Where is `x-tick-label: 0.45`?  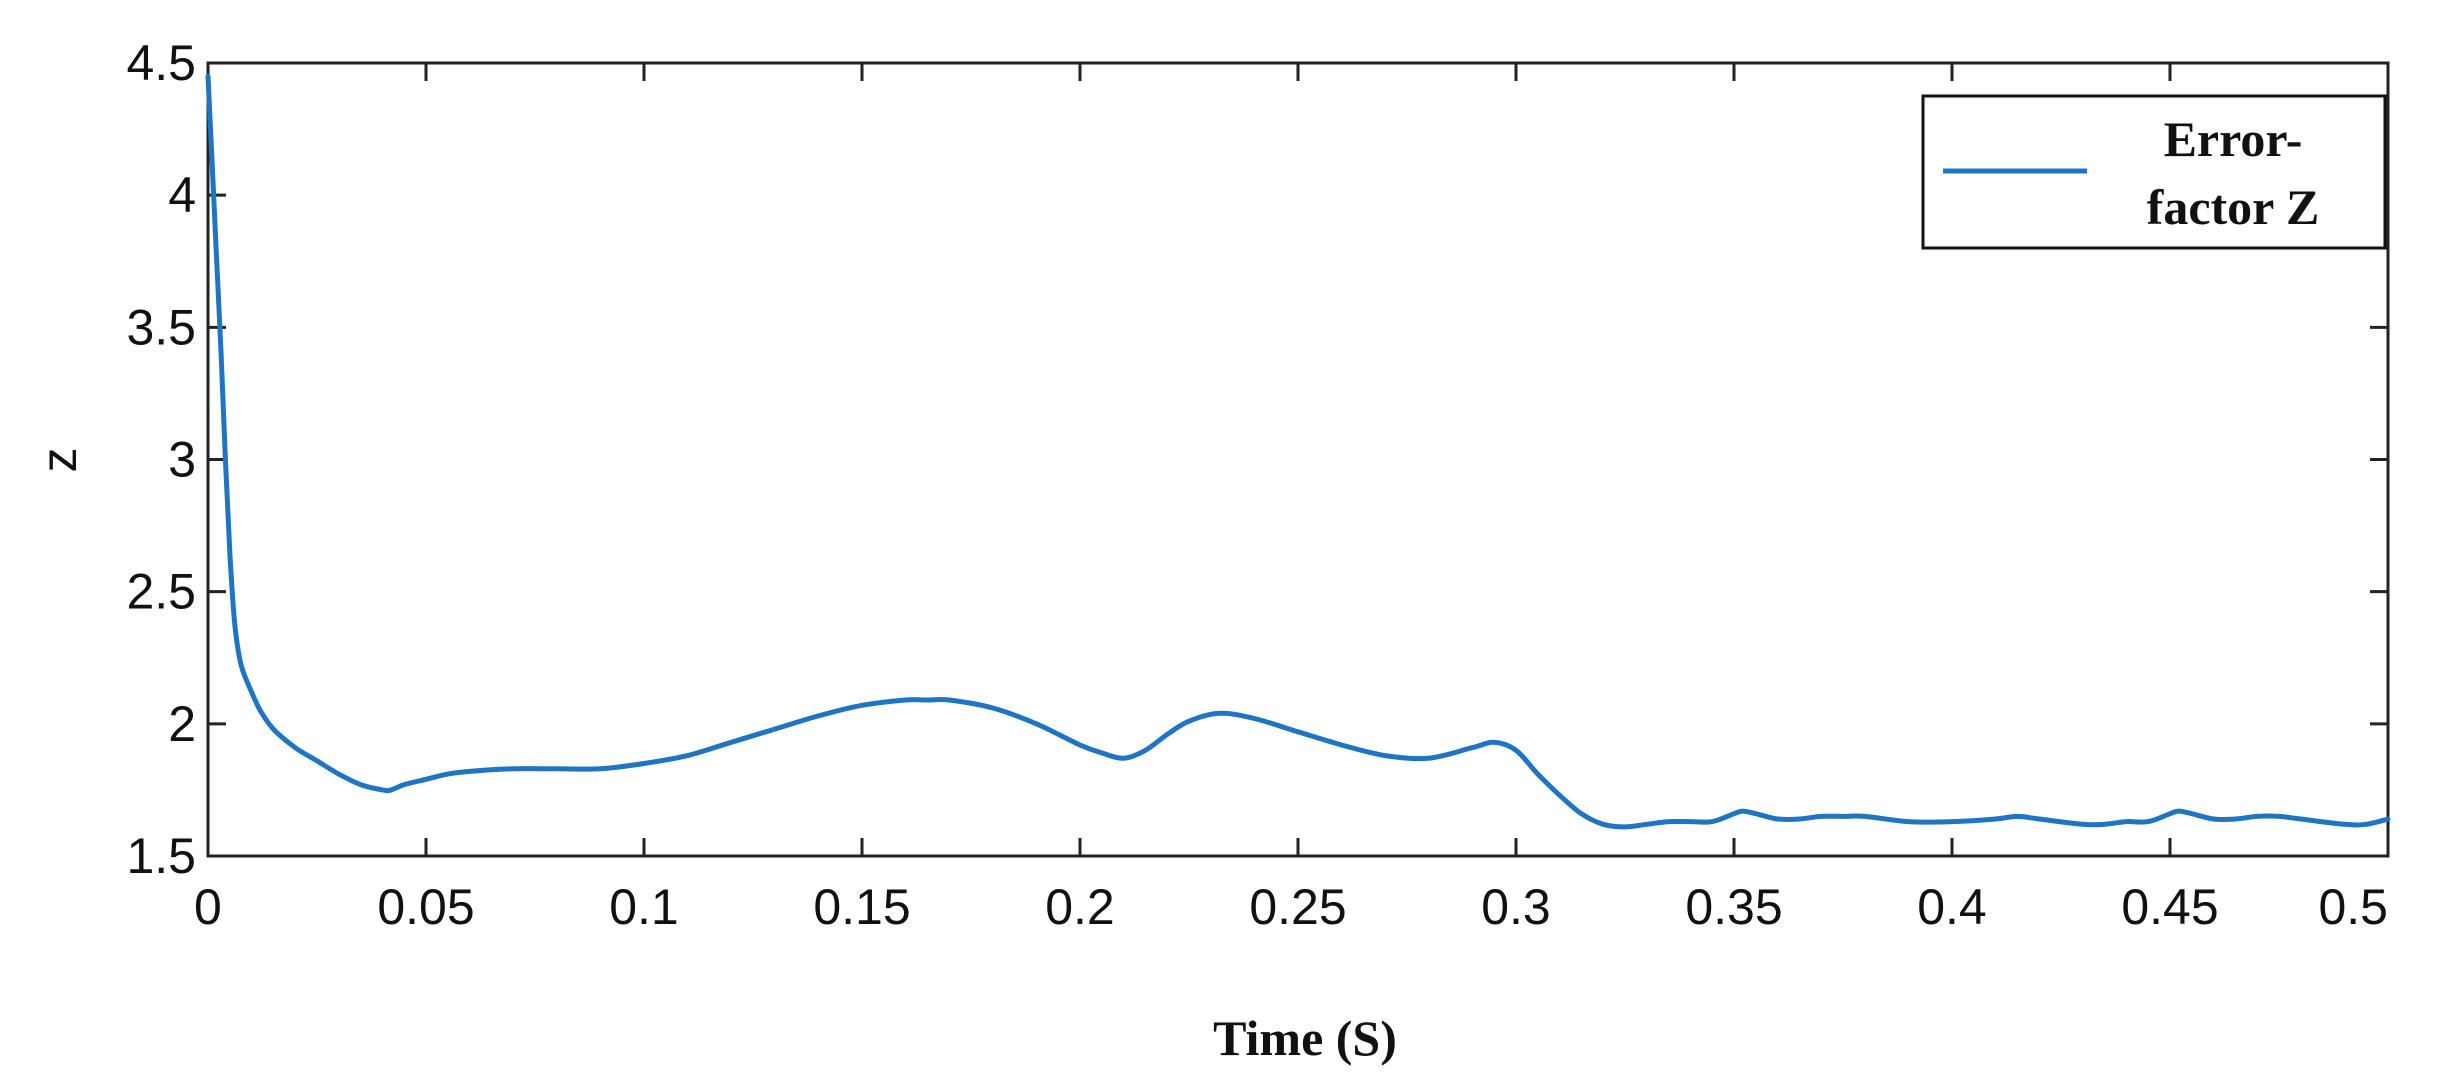
x-tick-label: 0.45 is located at coordinates (2169, 907).